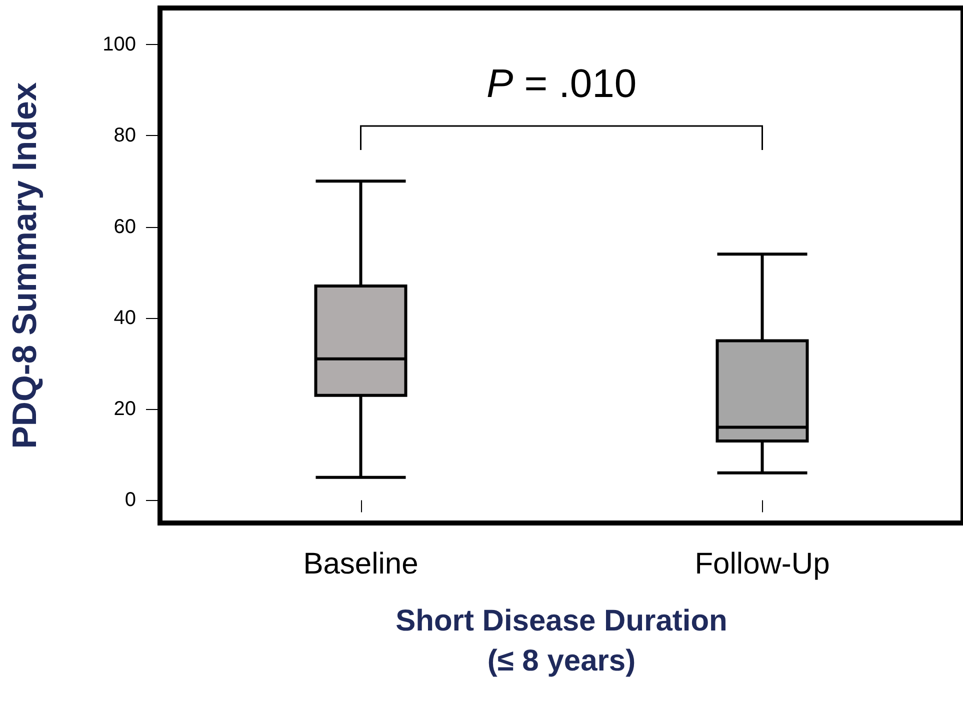 The height and width of the screenshot is (711, 963). I want to click on x-axis-title: Short Disease Duration (≤ 8 years), so click(562, 641).